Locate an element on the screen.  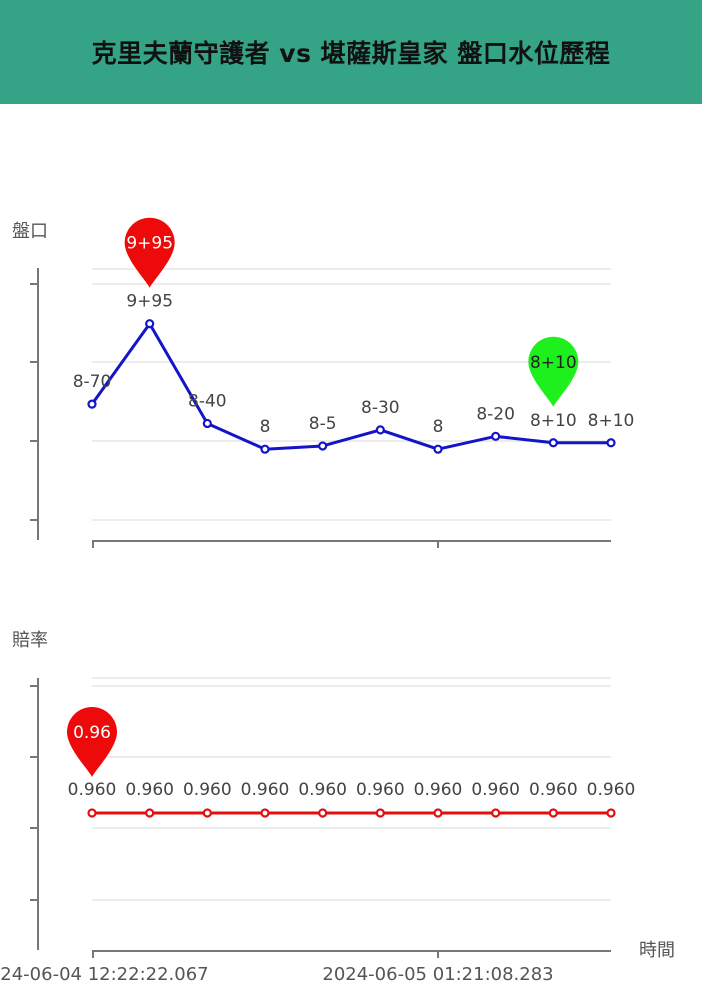
x-axis-title: 時間 is located at coordinates (657, 950).